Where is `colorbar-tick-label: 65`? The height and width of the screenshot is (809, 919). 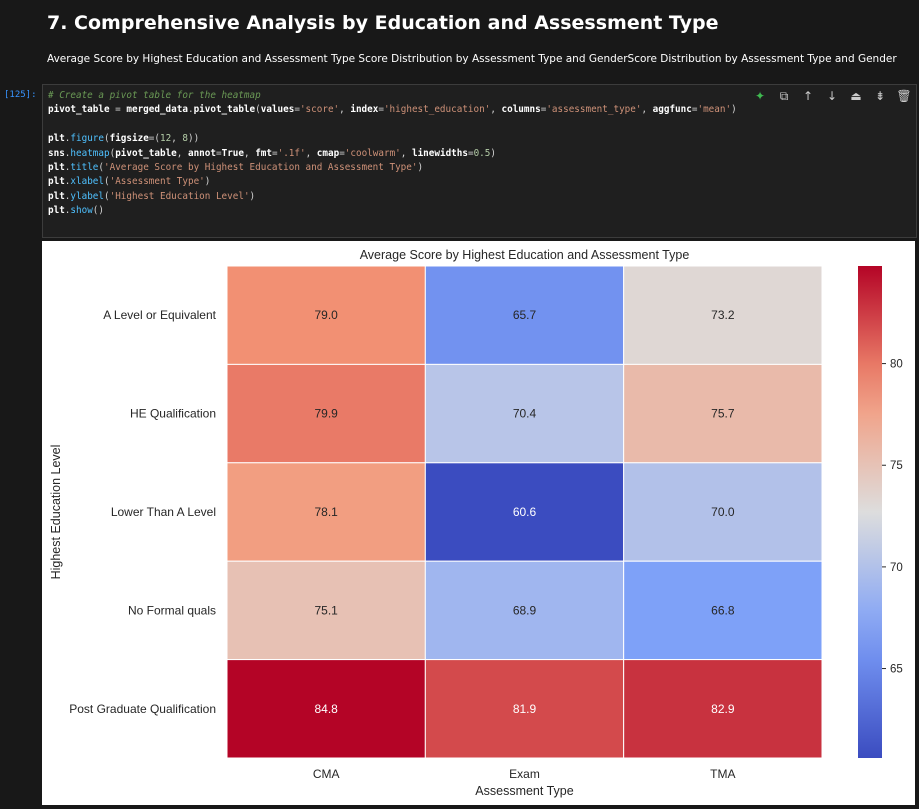 colorbar-tick-label: 65 is located at coordinates (896, 670).